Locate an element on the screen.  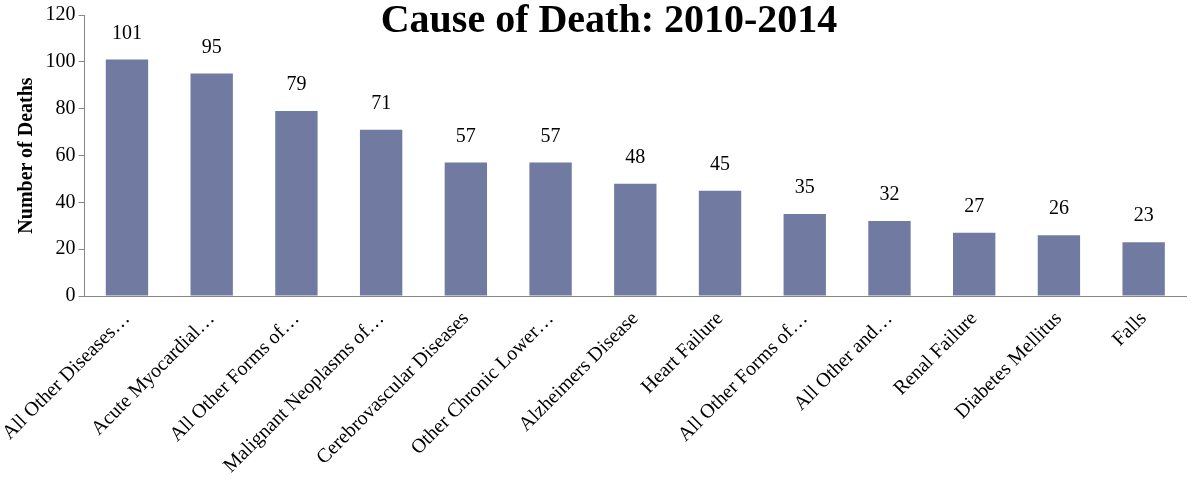
y-tick-label: 80 is located at coordinates (65, 106).